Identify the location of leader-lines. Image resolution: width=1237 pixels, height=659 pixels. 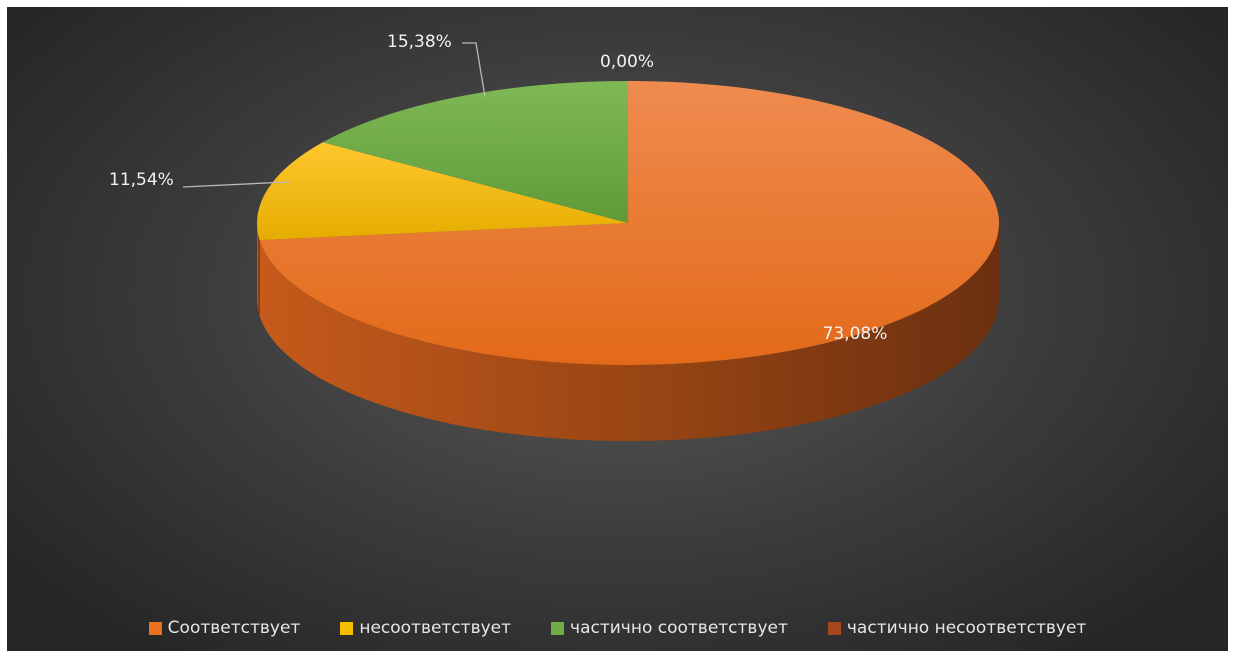
(334, 115).